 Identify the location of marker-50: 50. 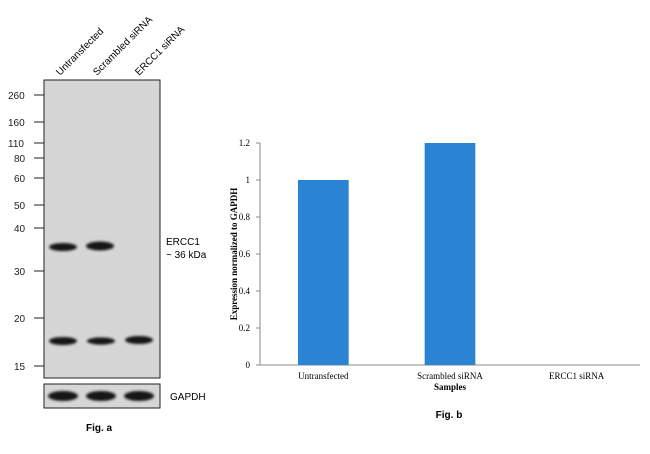
(20, 206).